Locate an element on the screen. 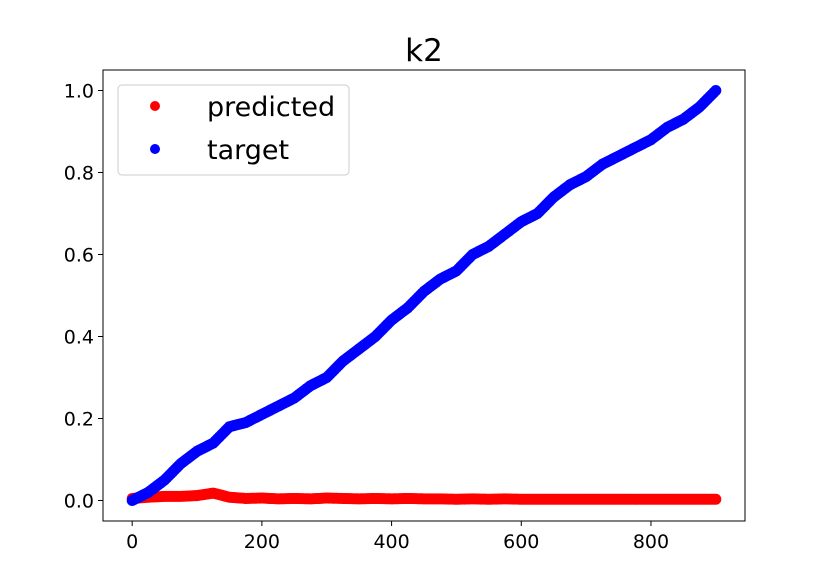  y-tick-label: 0.2 is located at coordinates (79, 420).